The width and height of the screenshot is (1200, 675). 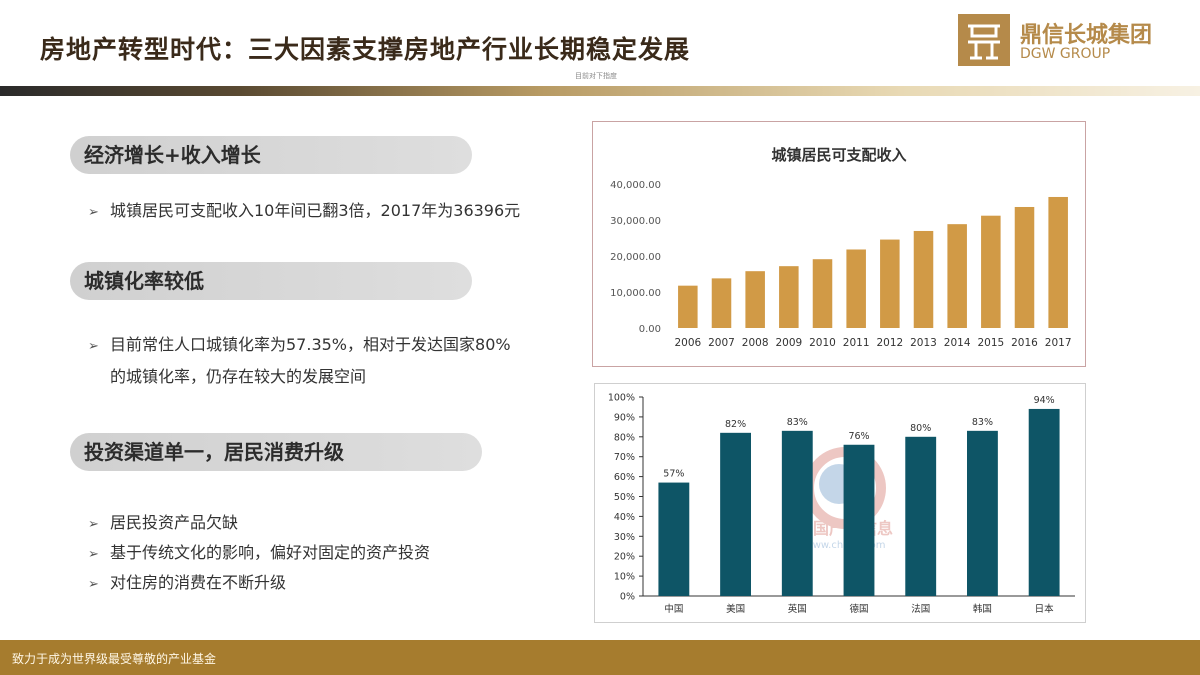 I want to click on bullet-text: 的城镇化率，仍存在较大的发展空间, so click(x=238, y=376).